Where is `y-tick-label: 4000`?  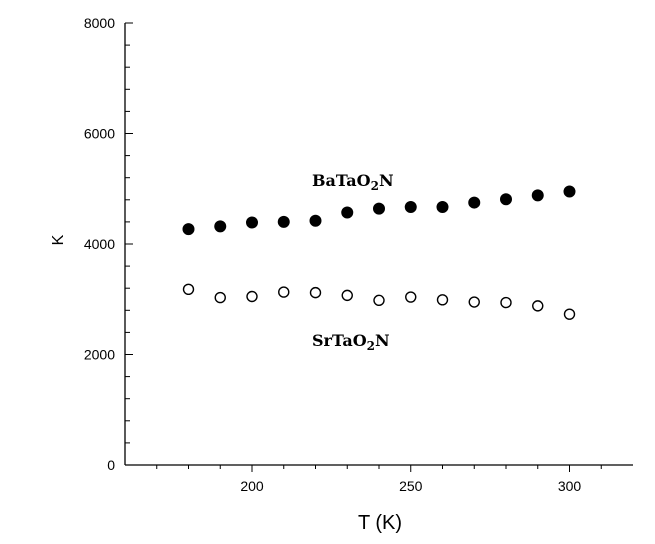
y-tick-label: 4000 is located at coordinates (99, 244).